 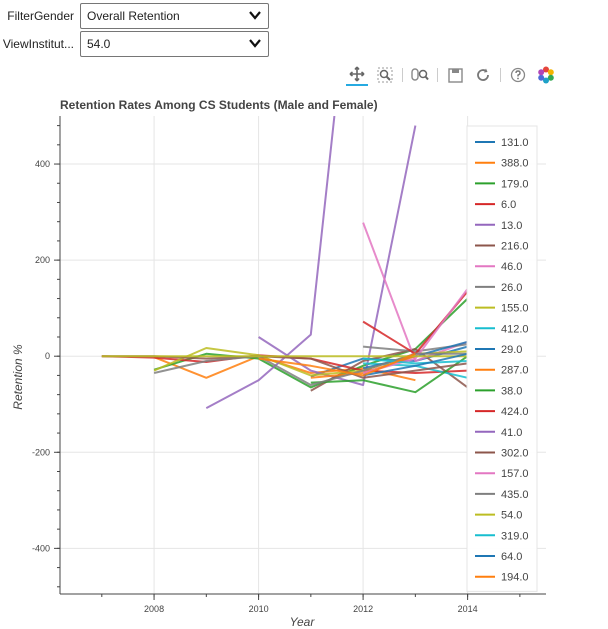 I want to click on view-institution-row: ViewInstitut... 54.0, so click(x=134, y=44).